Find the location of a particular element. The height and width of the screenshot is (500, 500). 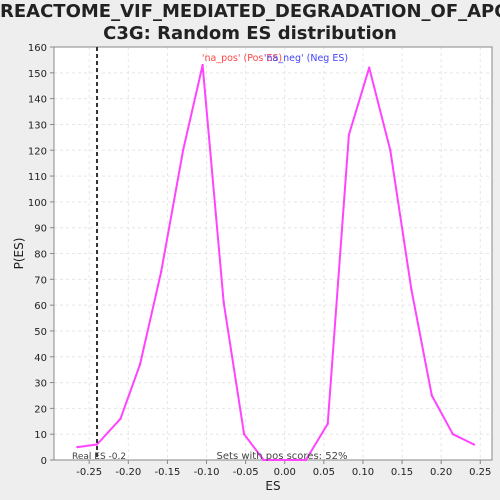

x-axis-label: ES is located at coordinates (272, 486).